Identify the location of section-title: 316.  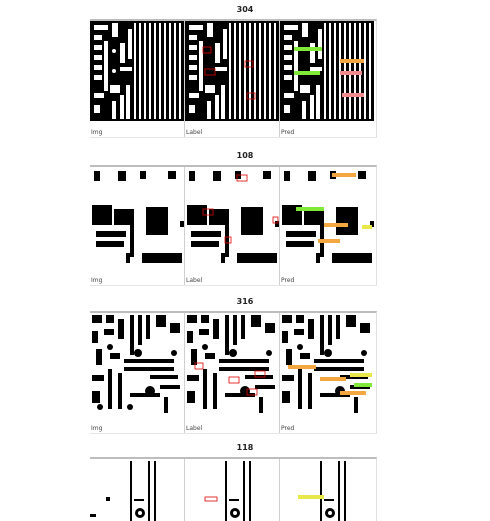
(245, 301).